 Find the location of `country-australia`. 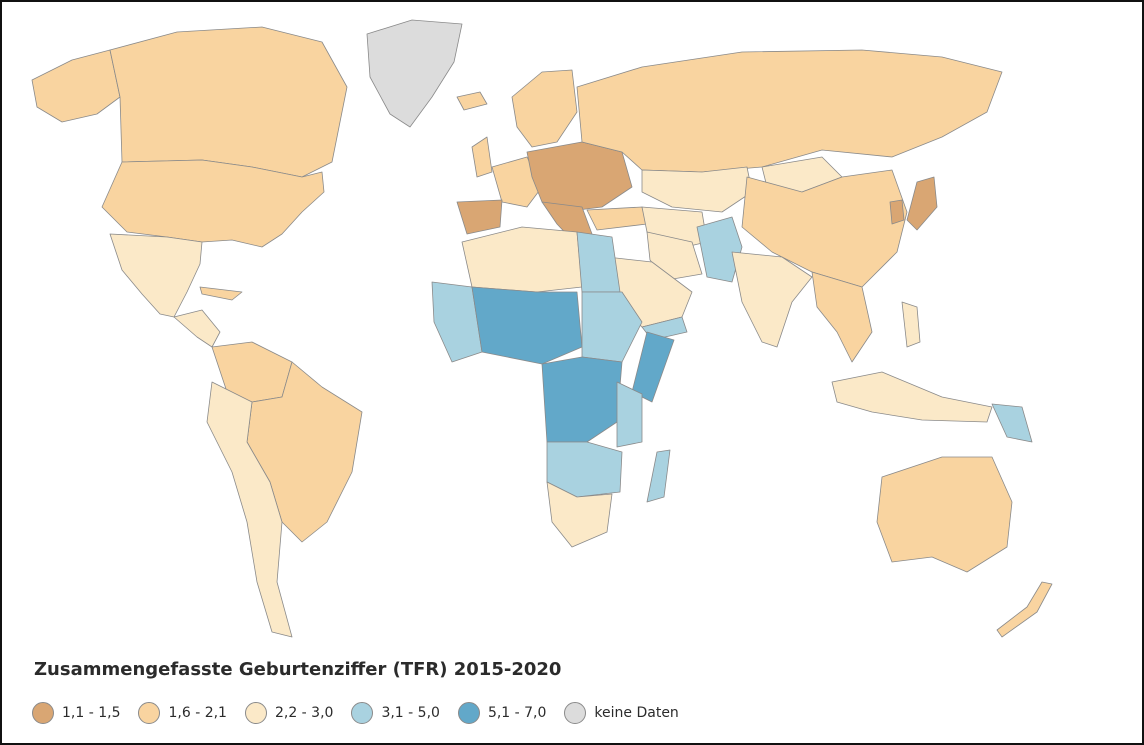

country-australia is located at coordinates (944, 514).